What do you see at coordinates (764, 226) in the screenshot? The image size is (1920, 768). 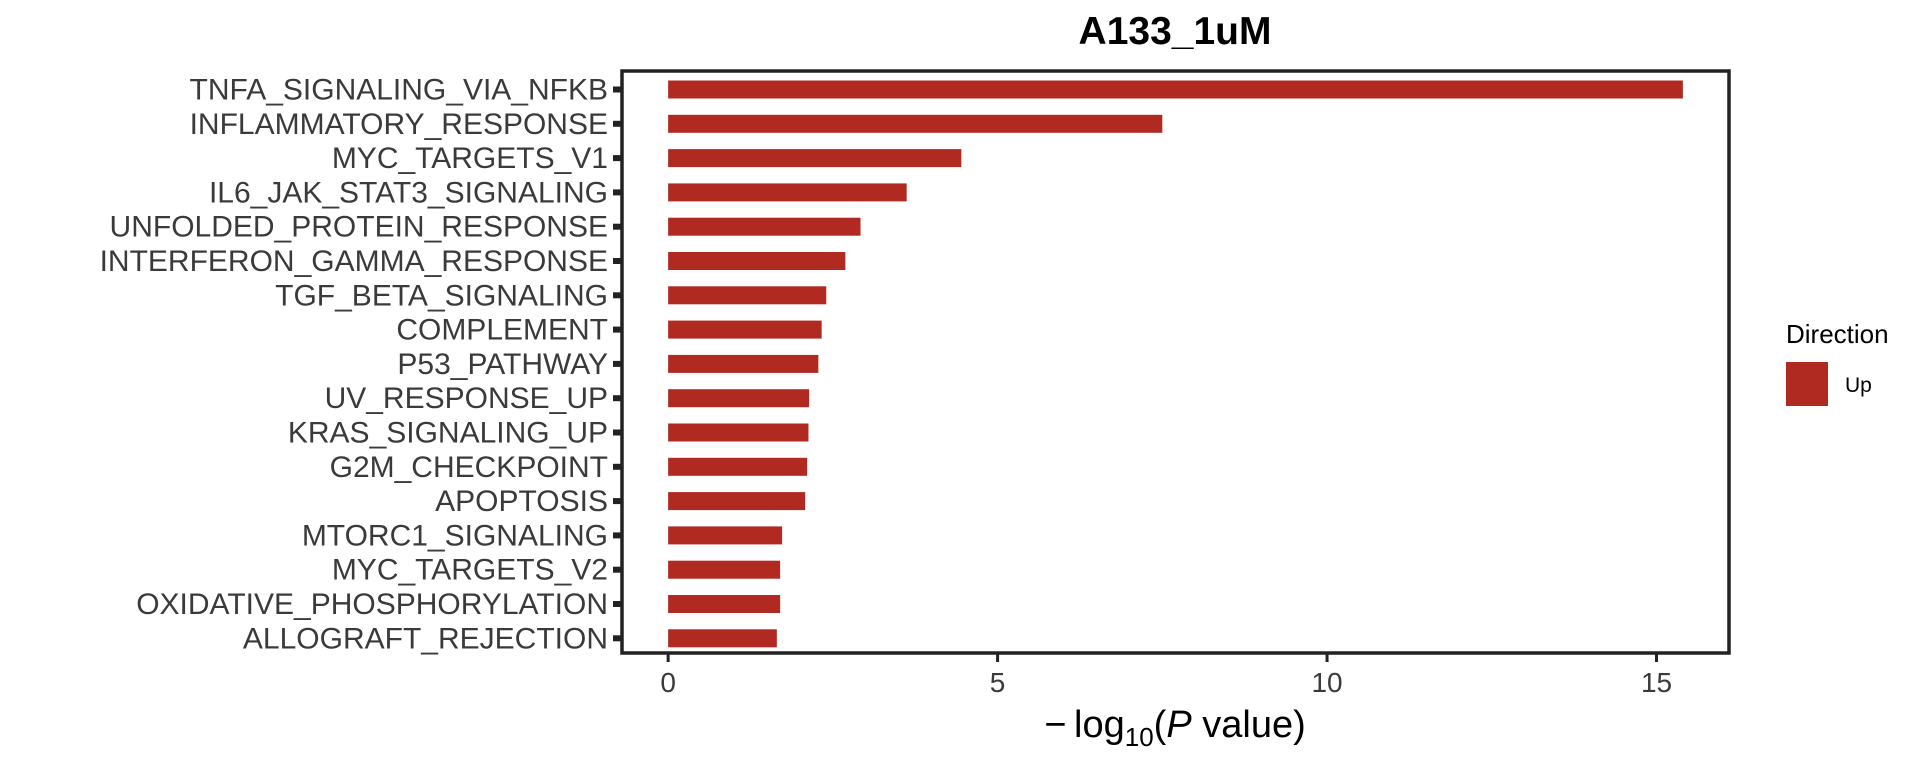 I see `bar-unfolded-protein-response` at bounding box center [764, 226].